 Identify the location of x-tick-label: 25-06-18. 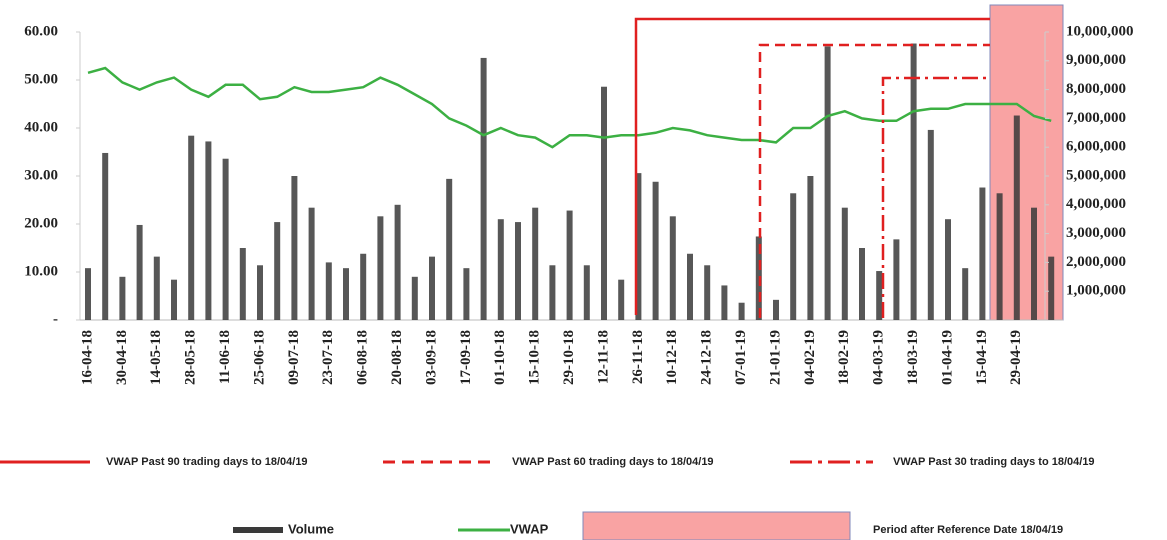
(259, 357).